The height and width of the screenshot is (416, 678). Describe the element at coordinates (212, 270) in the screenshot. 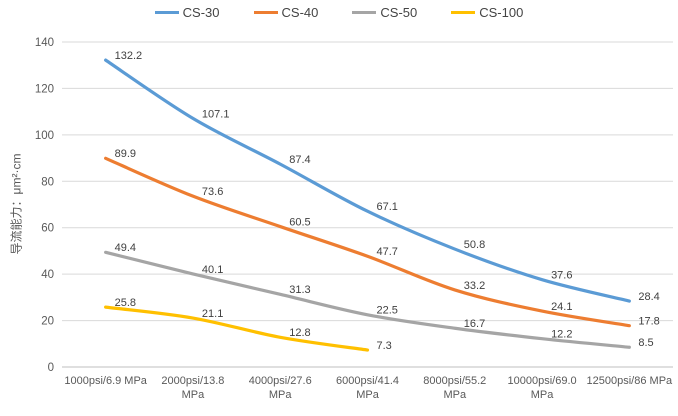

I see `data-label-CS-50: 40.1` at that location.